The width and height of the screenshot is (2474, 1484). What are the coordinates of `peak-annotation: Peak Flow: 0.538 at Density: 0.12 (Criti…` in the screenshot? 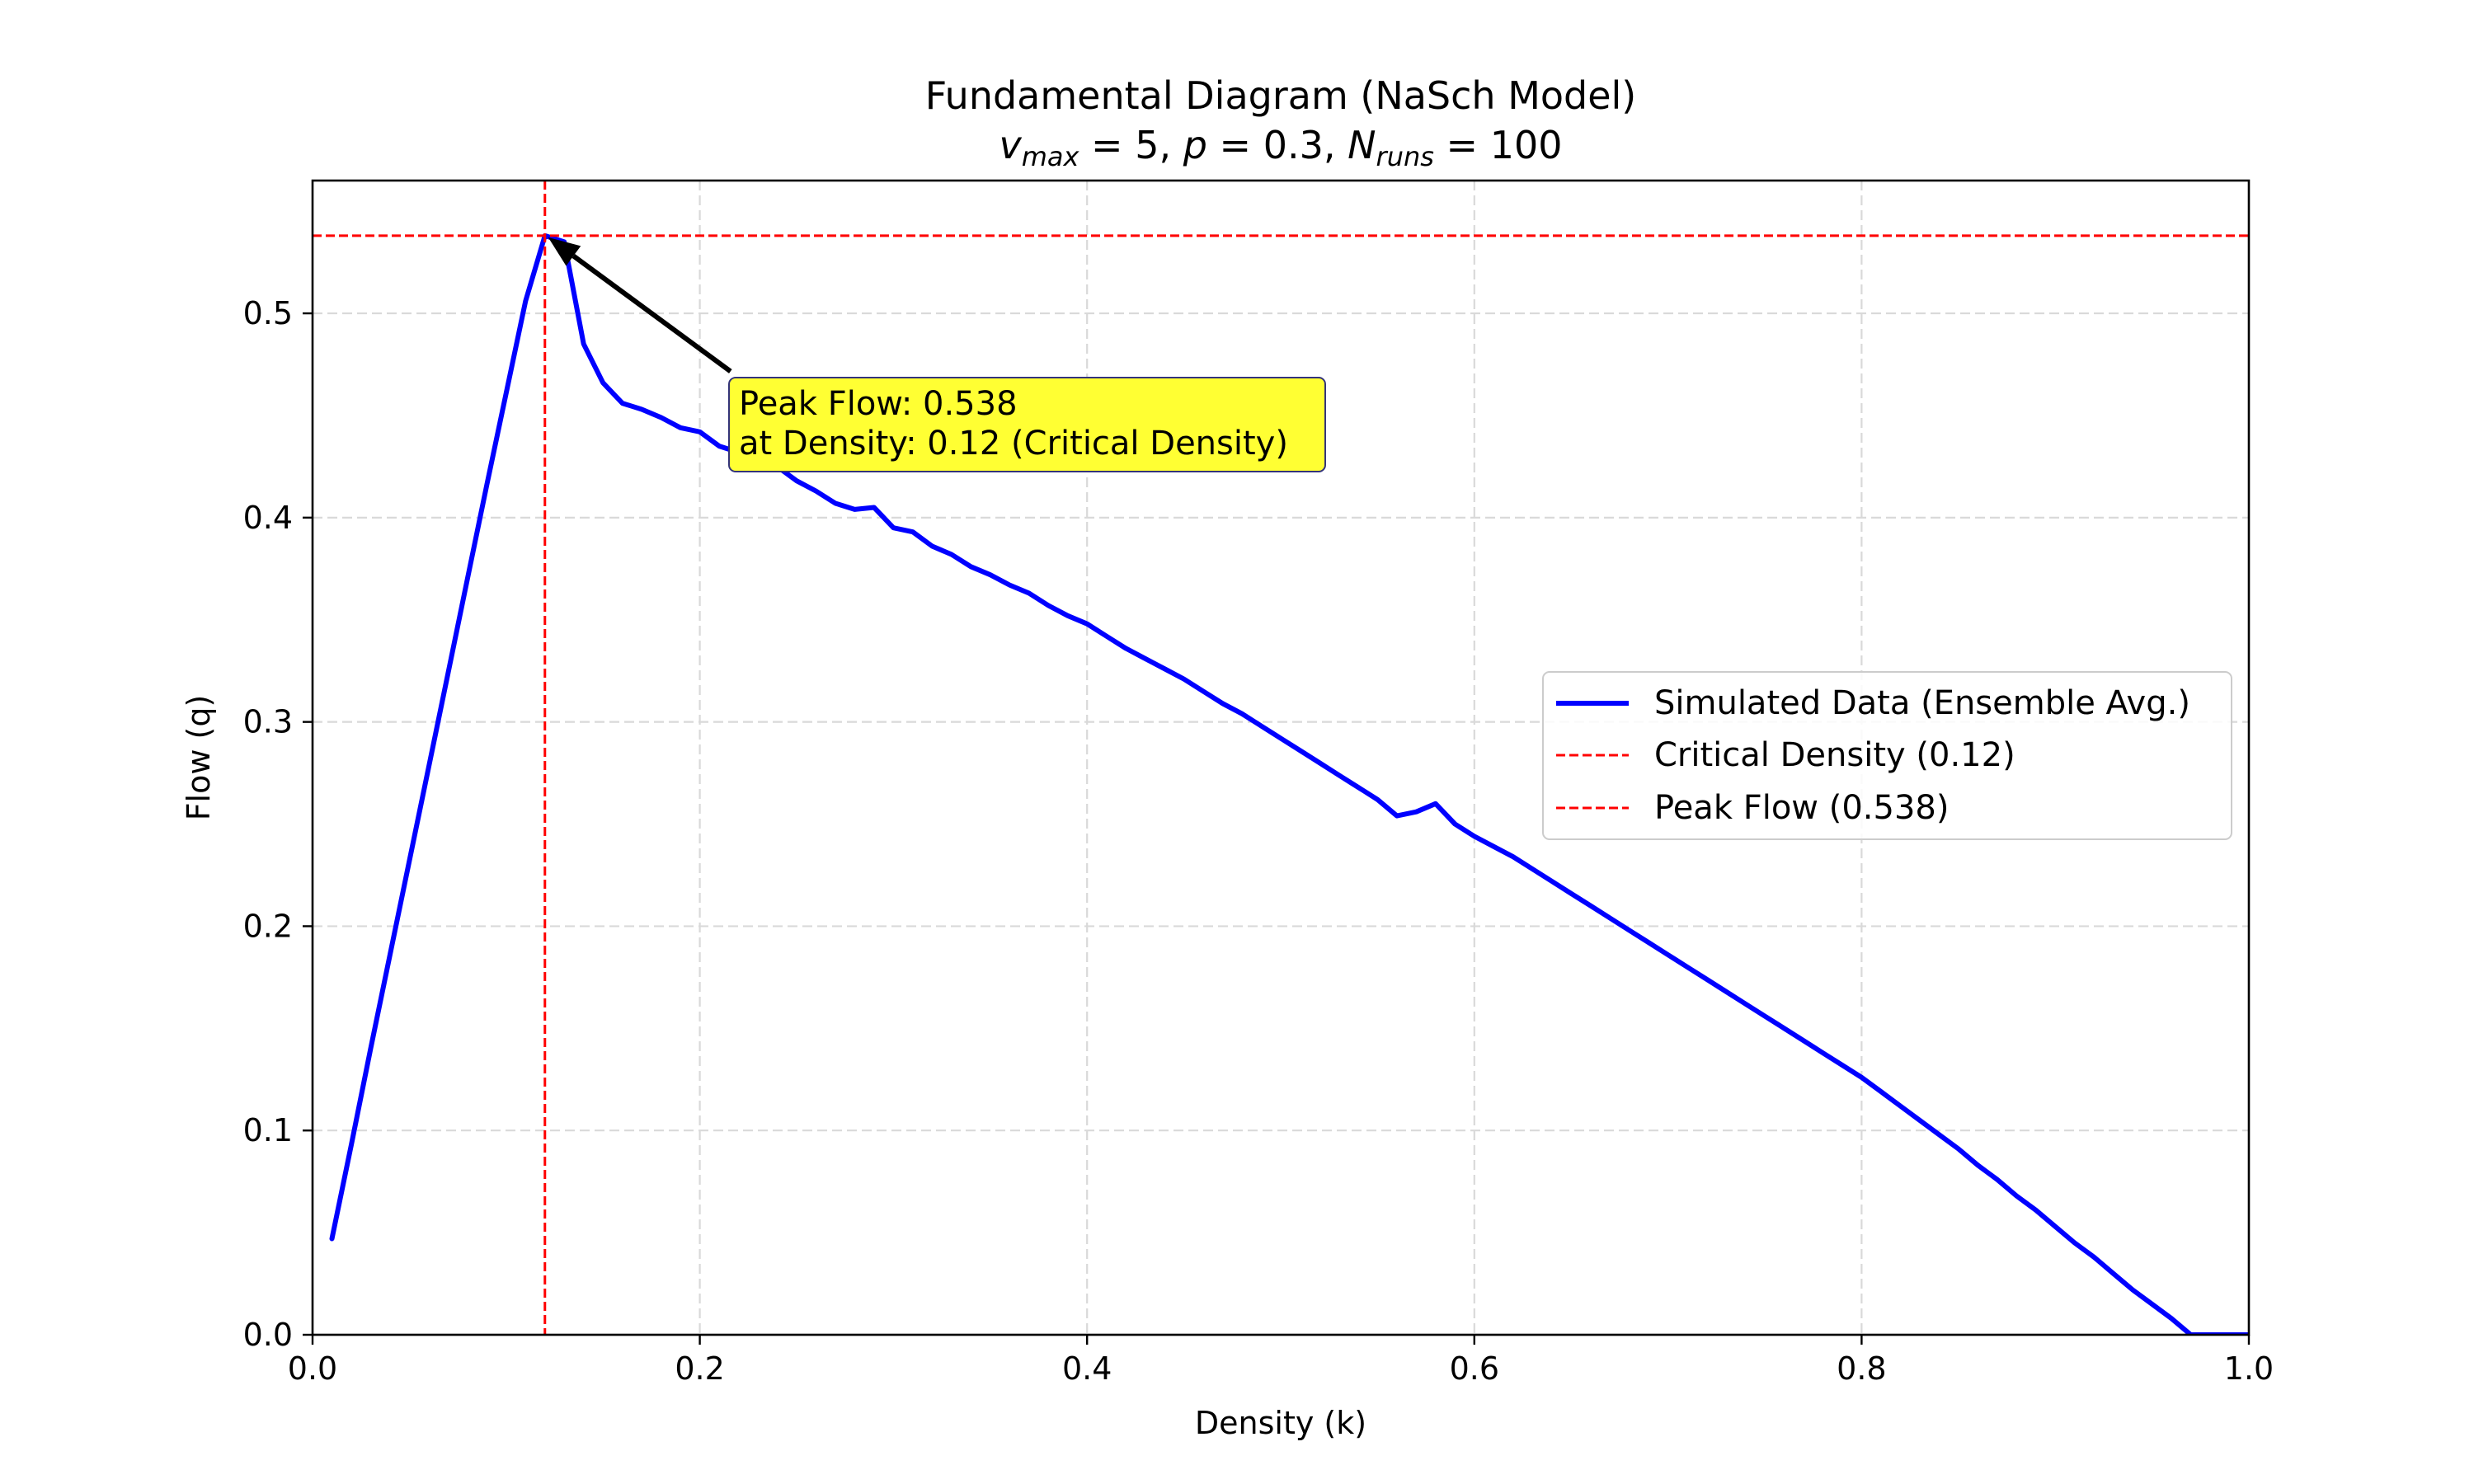 It's located at (937, 354).